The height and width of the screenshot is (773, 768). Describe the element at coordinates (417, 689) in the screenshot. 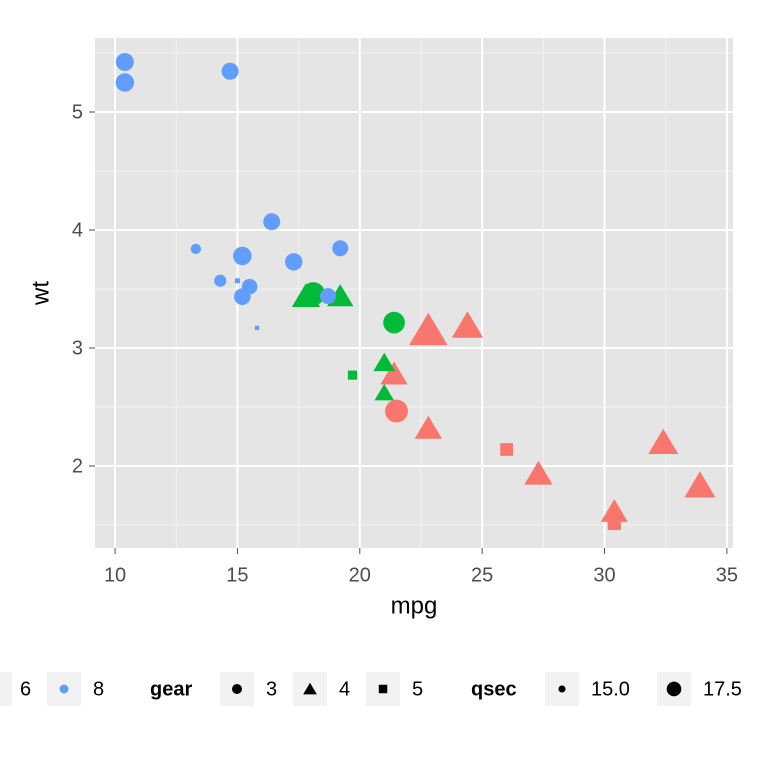

I see `legend-label: 5` at that location.